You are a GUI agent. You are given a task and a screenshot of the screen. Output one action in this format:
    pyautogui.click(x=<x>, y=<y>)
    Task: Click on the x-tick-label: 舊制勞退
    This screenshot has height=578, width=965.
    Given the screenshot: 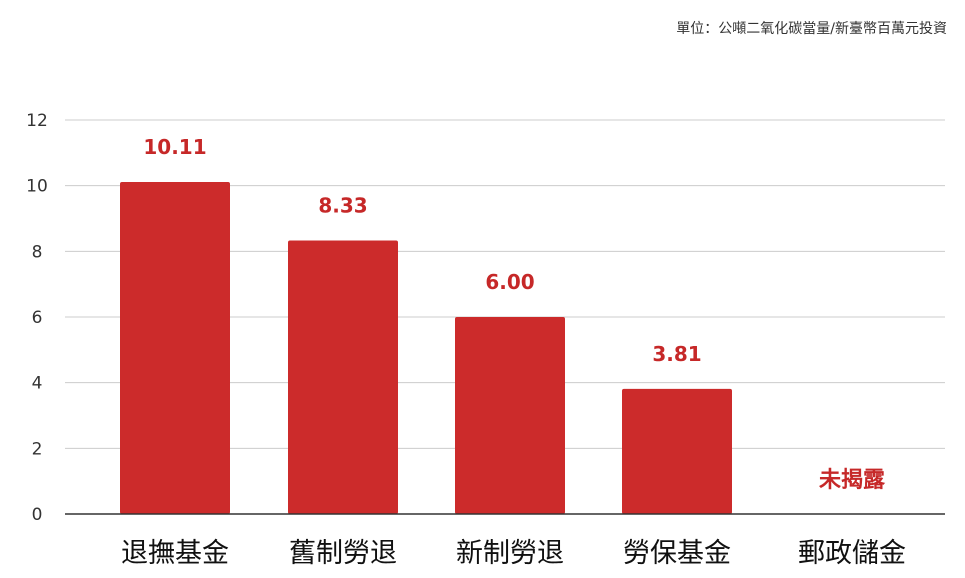 What is the action you would take?
    pyautogui.click(x=343, y=553)
    